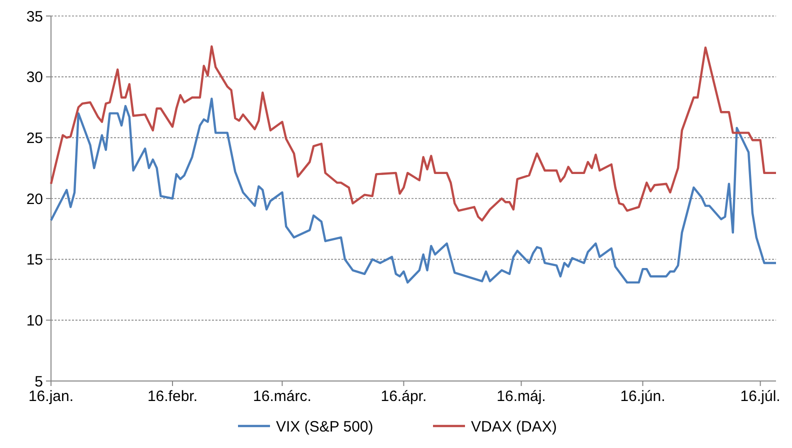  Describe the element at coordinates (34, 321) in the screenshot. I see `y-tick-label: 10` at that location.